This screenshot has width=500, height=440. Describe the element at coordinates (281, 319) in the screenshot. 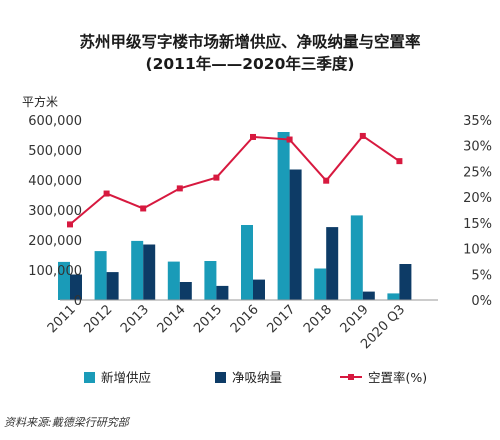

I see `x-tick-label: 2017` at that location.